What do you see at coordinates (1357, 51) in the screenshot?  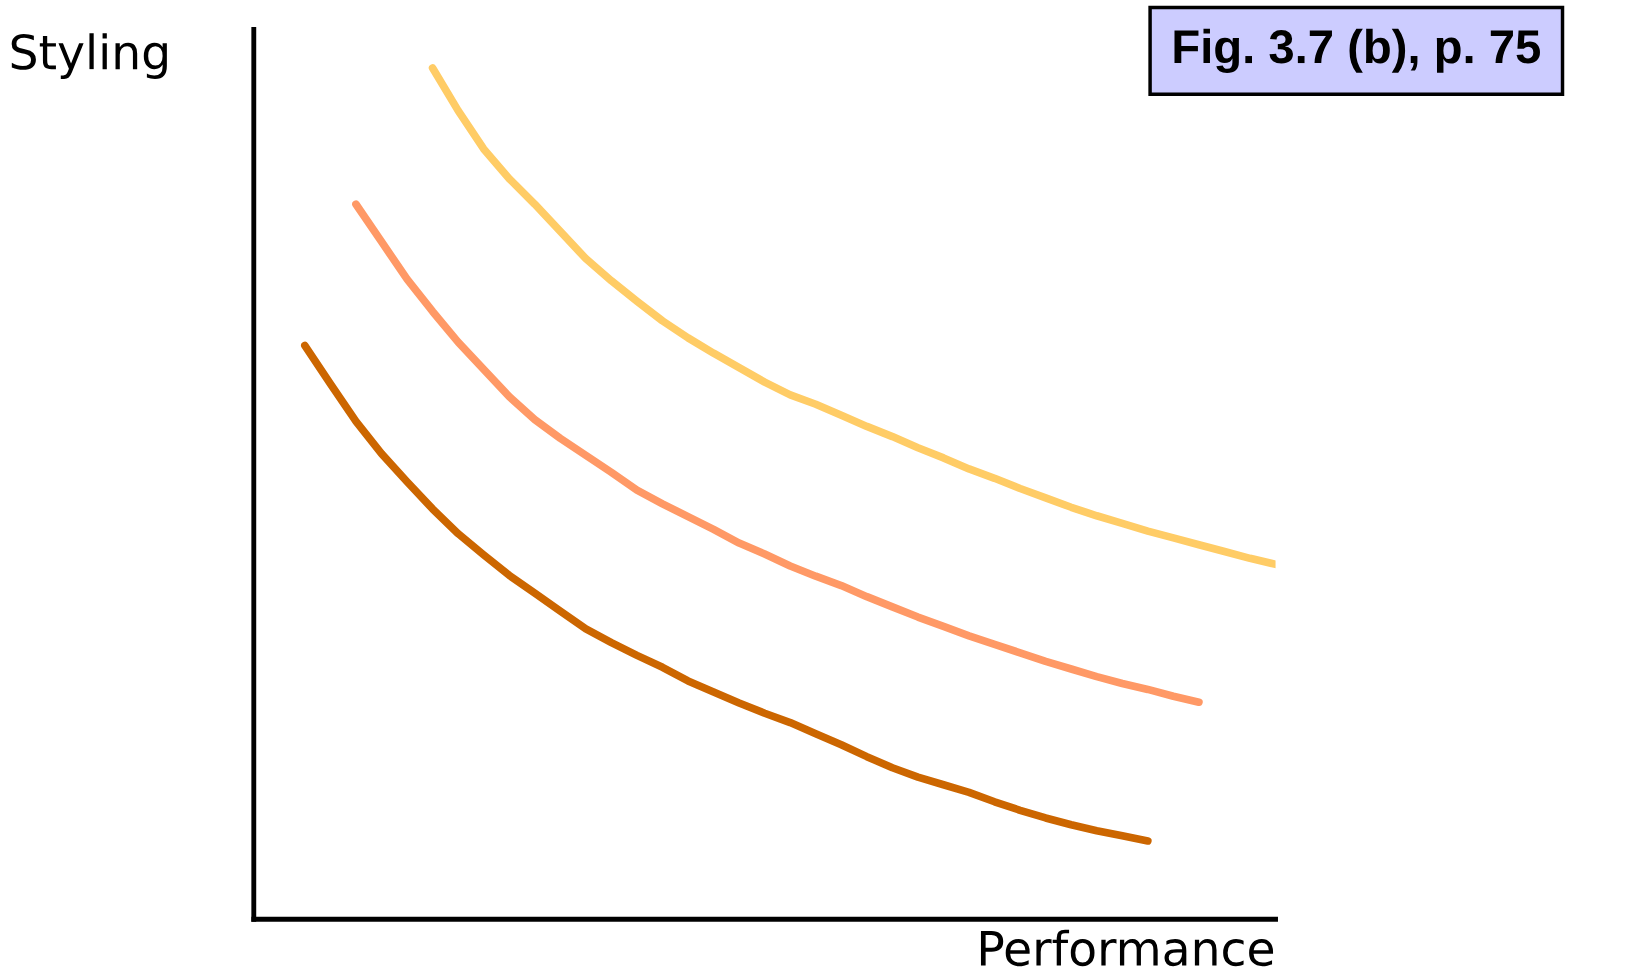 I see `annotation: Fig. 3.7 (b), p. 75` at bounding box center [1357, 51].